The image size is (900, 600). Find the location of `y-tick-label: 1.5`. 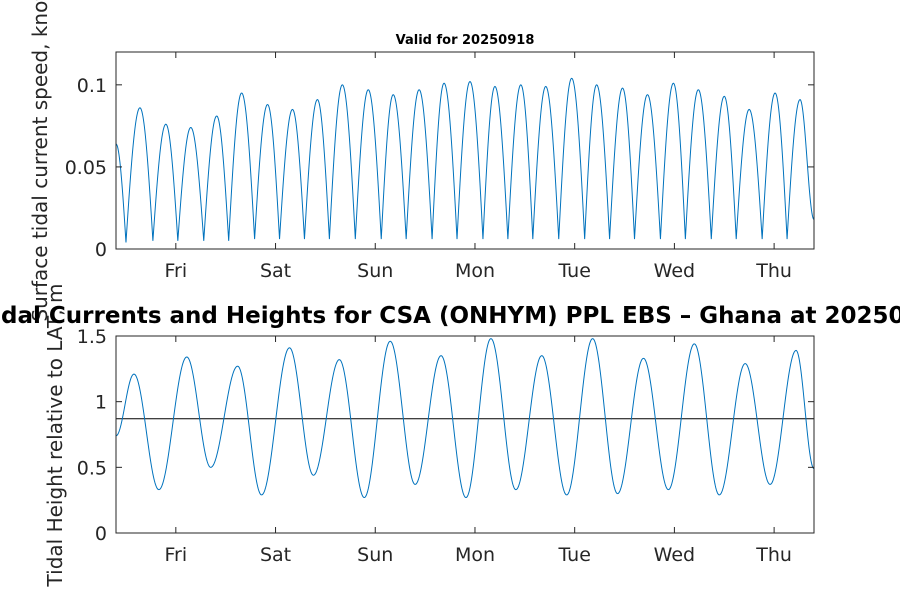

y-tick-label: 1.5 is located at coordinates (92, 337).